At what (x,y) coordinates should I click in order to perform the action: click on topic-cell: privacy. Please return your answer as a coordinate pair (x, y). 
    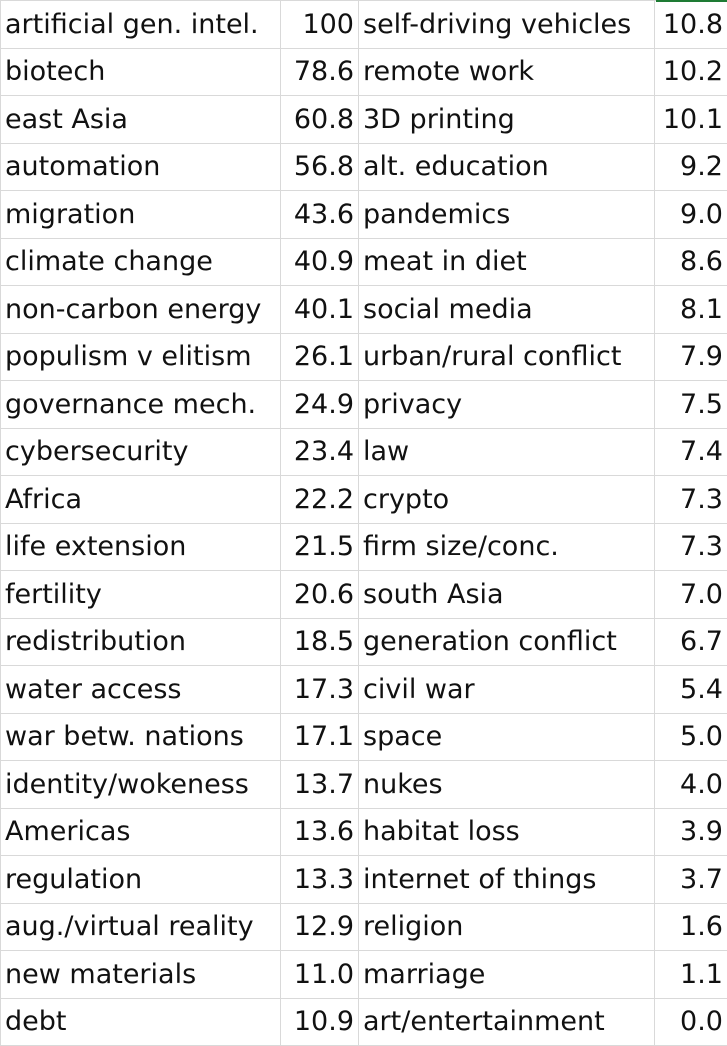
    Looking at the image, I should click on (507, 405).